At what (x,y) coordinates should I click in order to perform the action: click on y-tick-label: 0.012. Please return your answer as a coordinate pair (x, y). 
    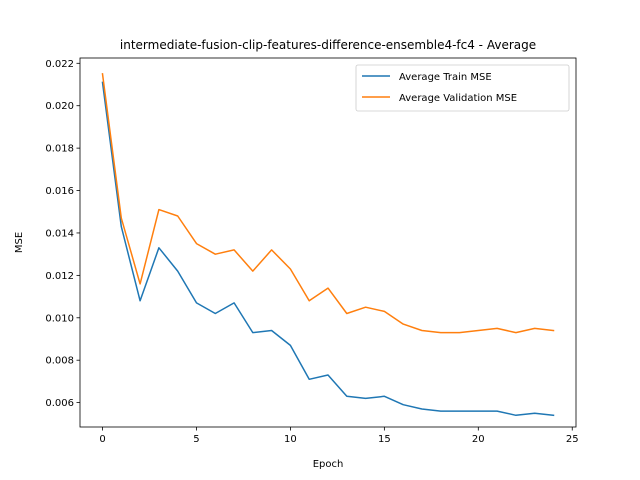
    Looking at the image, I should click on (59, 276).